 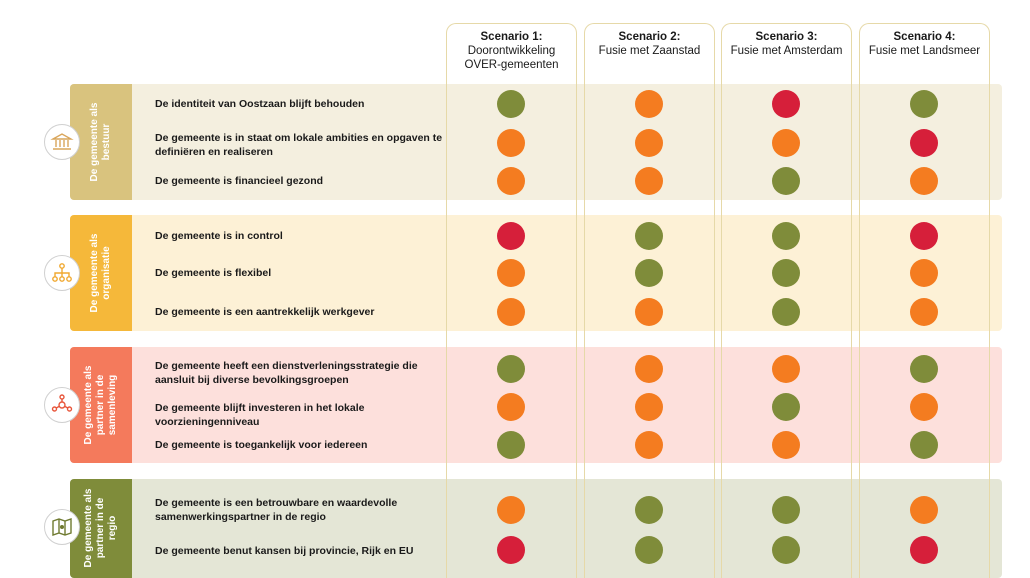 What do you see at coordinates (786, 44) in the screenshot?
I see `scenario-3-header: Scenario 3: Fusie met Amsterdam` at bounding box center [786, 44].